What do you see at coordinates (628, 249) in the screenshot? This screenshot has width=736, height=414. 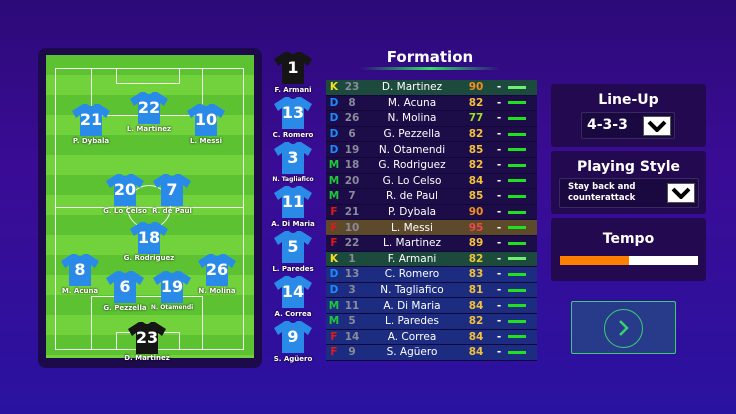 I see `tempo-panel: Tempo` at bounding box center [628, 249].